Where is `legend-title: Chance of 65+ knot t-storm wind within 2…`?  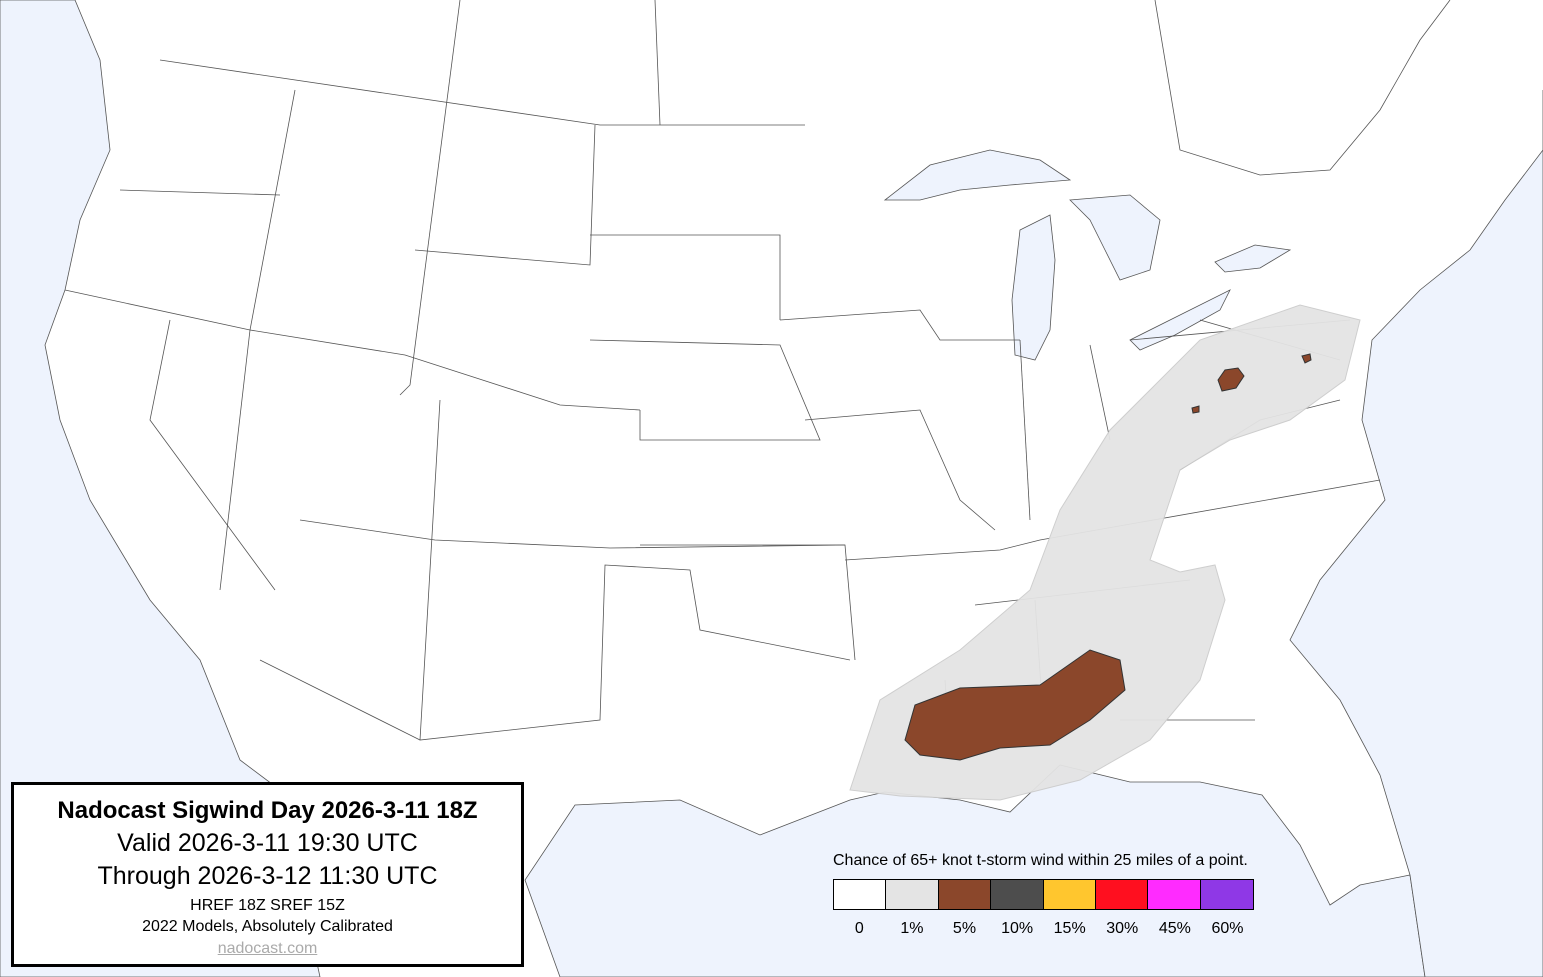 legend-title: Chance of 65+ knot t-storm wind within 2… is located at coordinates (1040, 860).